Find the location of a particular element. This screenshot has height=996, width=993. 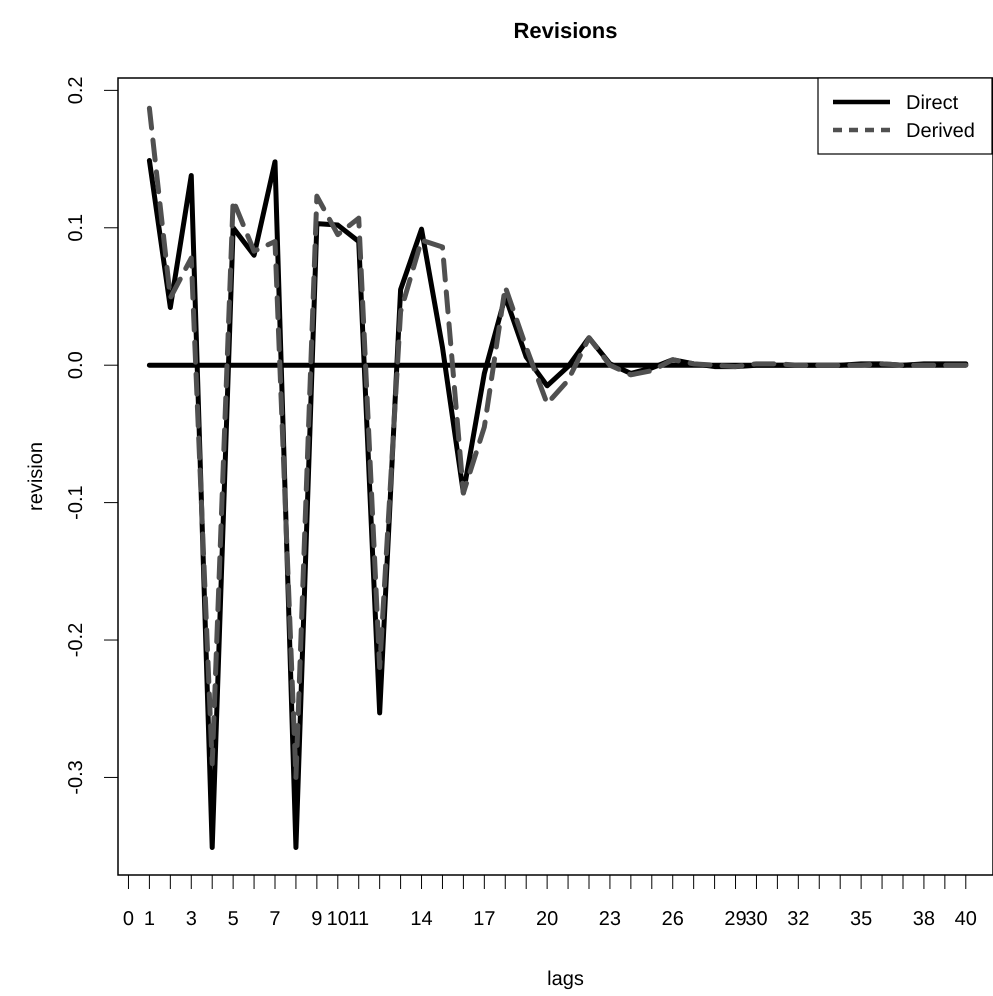

x-tick-label: 3 is located at coordinates (191, 919).